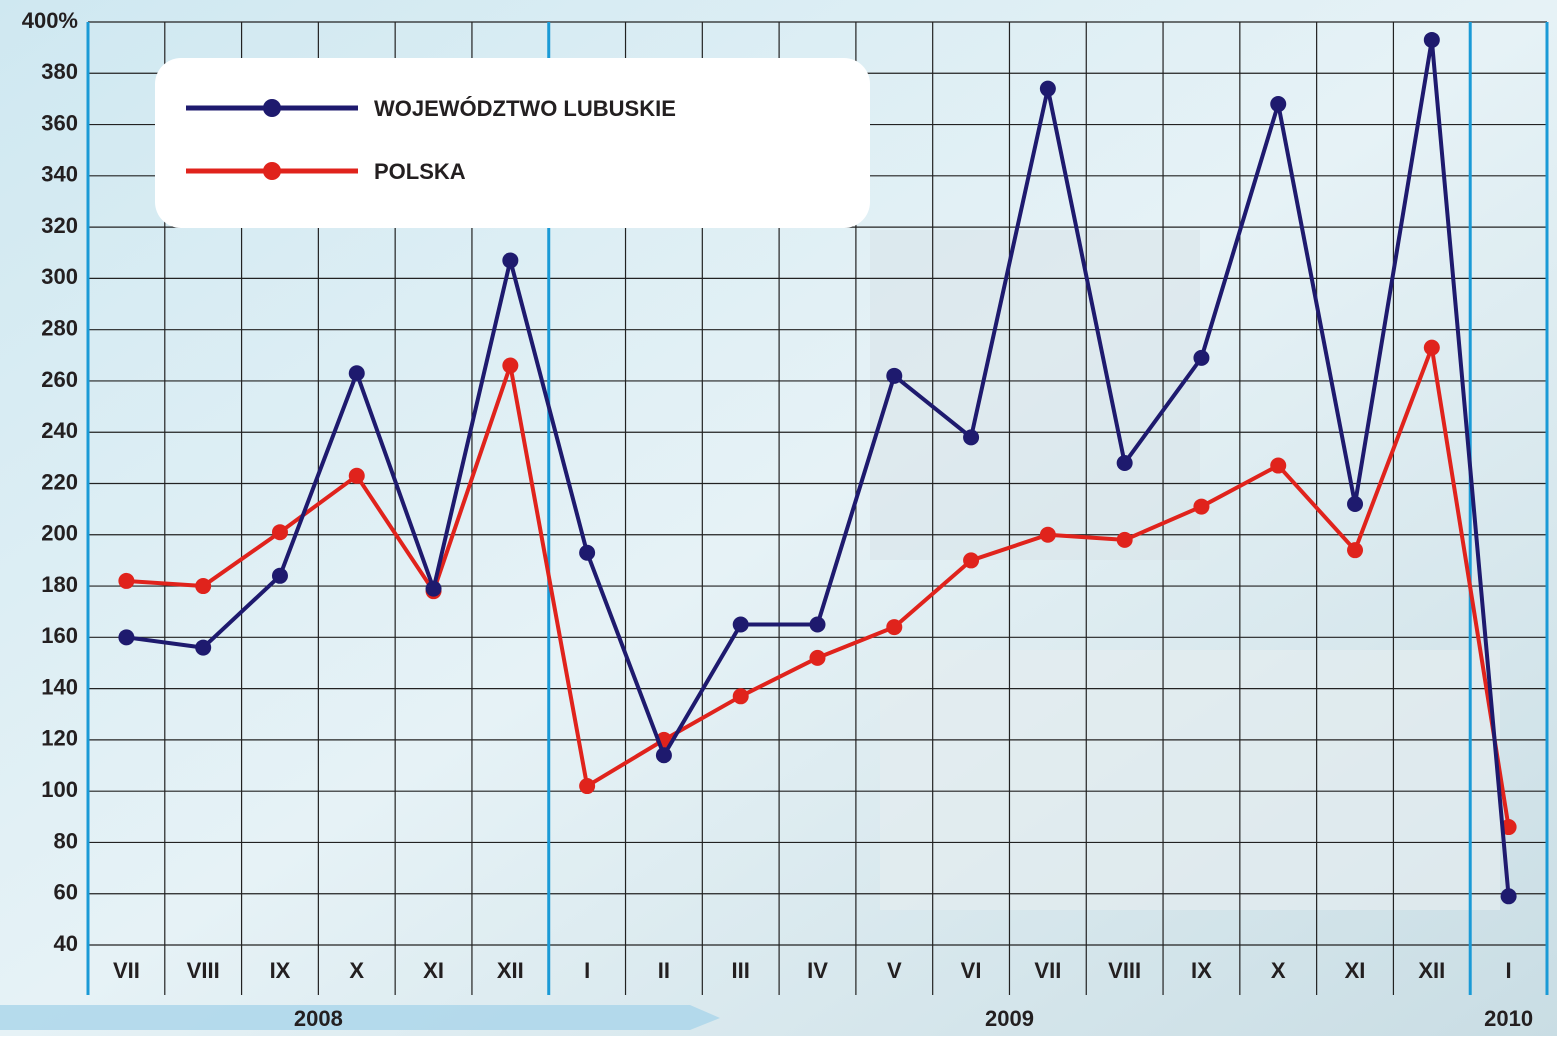  What do you see at coordinates (512, 143) in the screenshot?
I see `legend-box` at bounding box center [512, 143].